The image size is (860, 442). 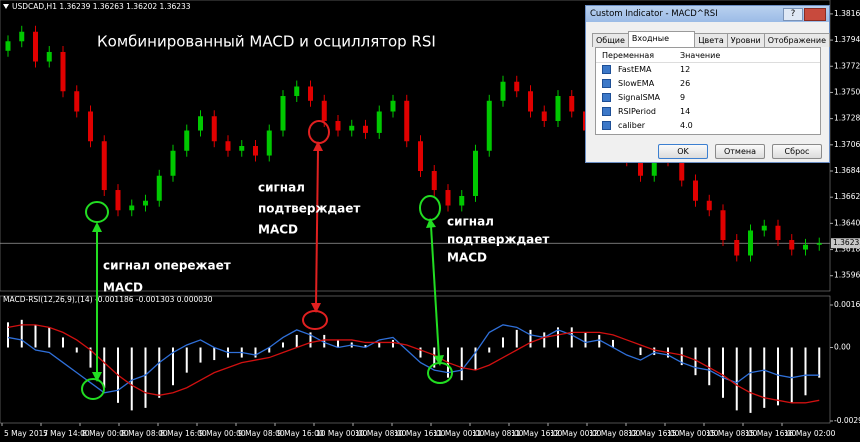 I want to click on table-row: caliber 4.0, so click(x=708, y=125).